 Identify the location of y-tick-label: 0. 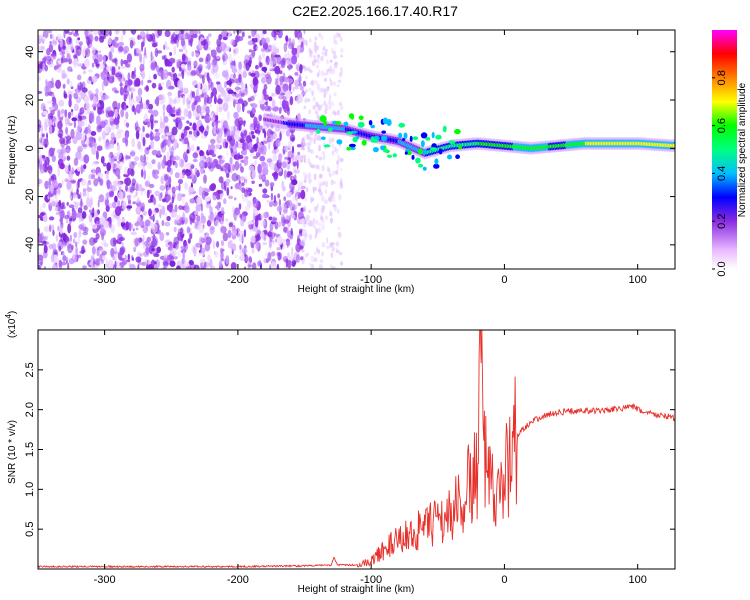
(30, 148).